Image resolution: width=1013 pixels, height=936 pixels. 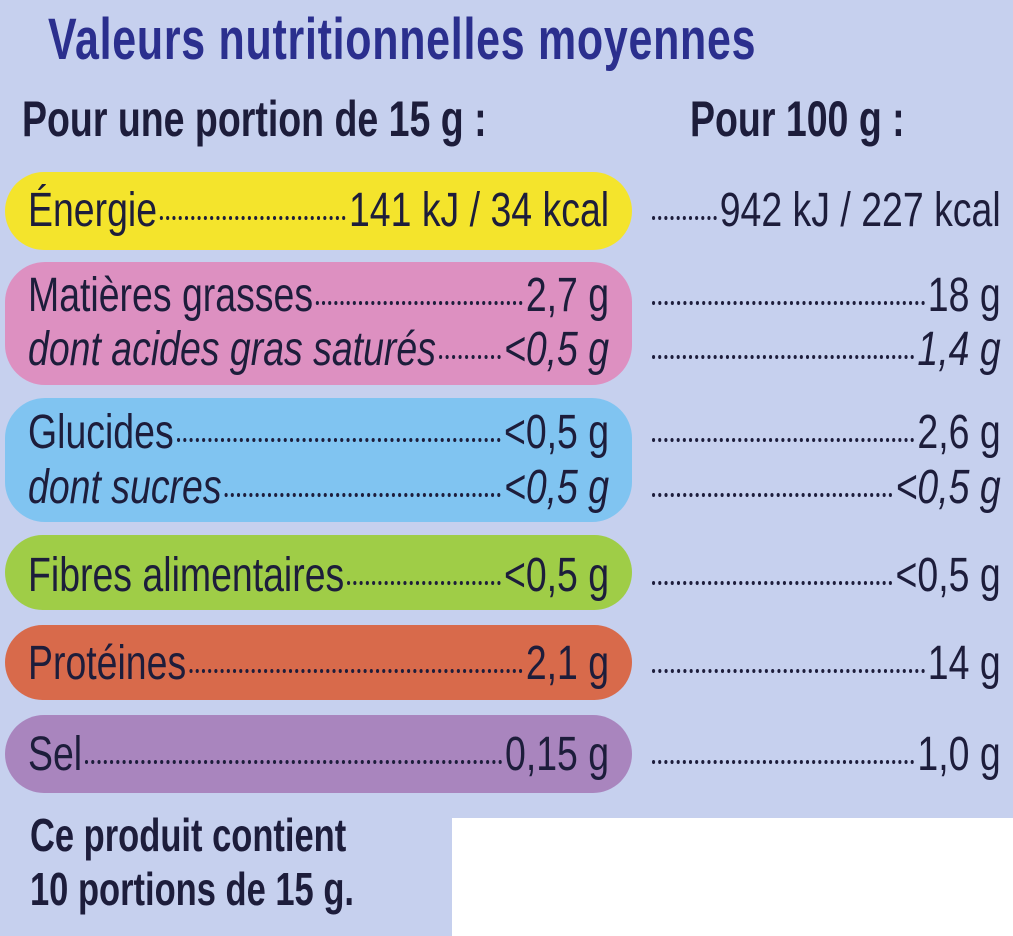 I want to click on row-sugars-per100: <0,5 g, so click(x=826, y=487).